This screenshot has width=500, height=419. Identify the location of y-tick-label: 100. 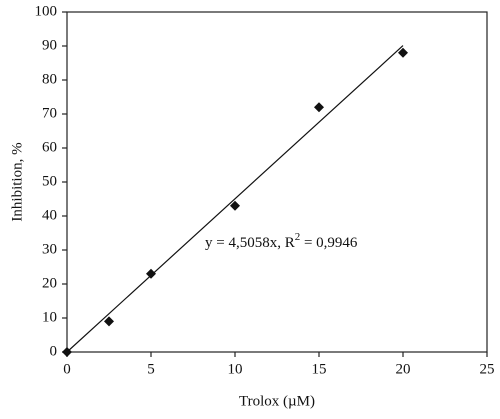
(46, 11).